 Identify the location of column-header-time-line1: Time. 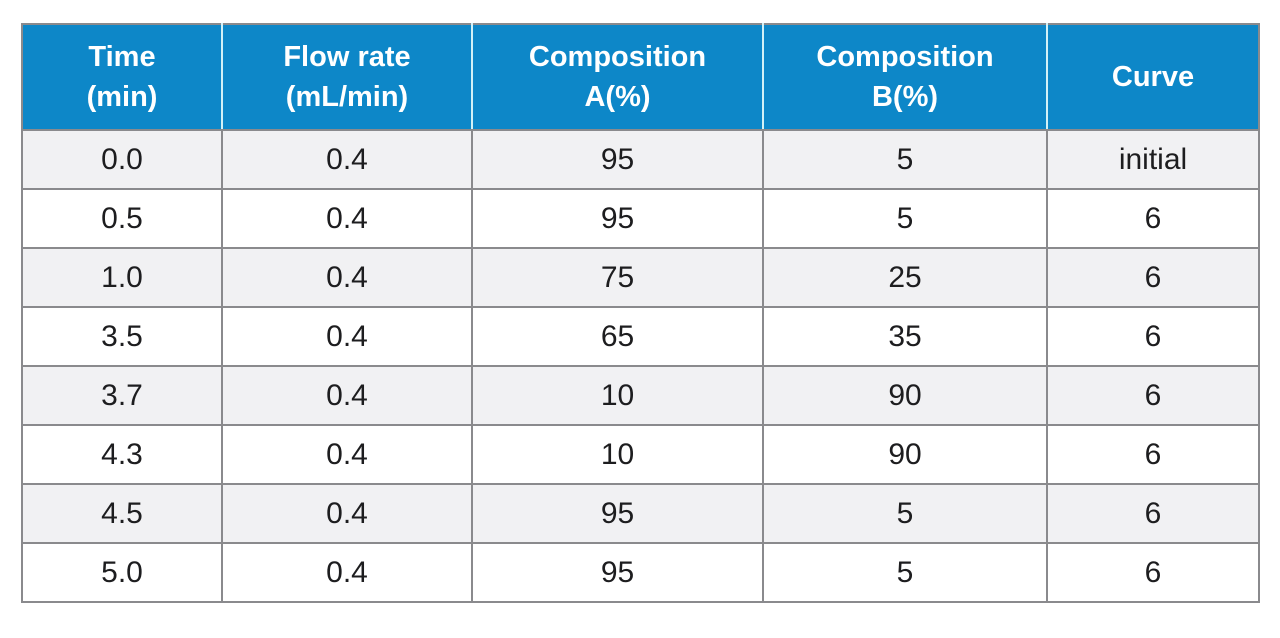
(122, 56).